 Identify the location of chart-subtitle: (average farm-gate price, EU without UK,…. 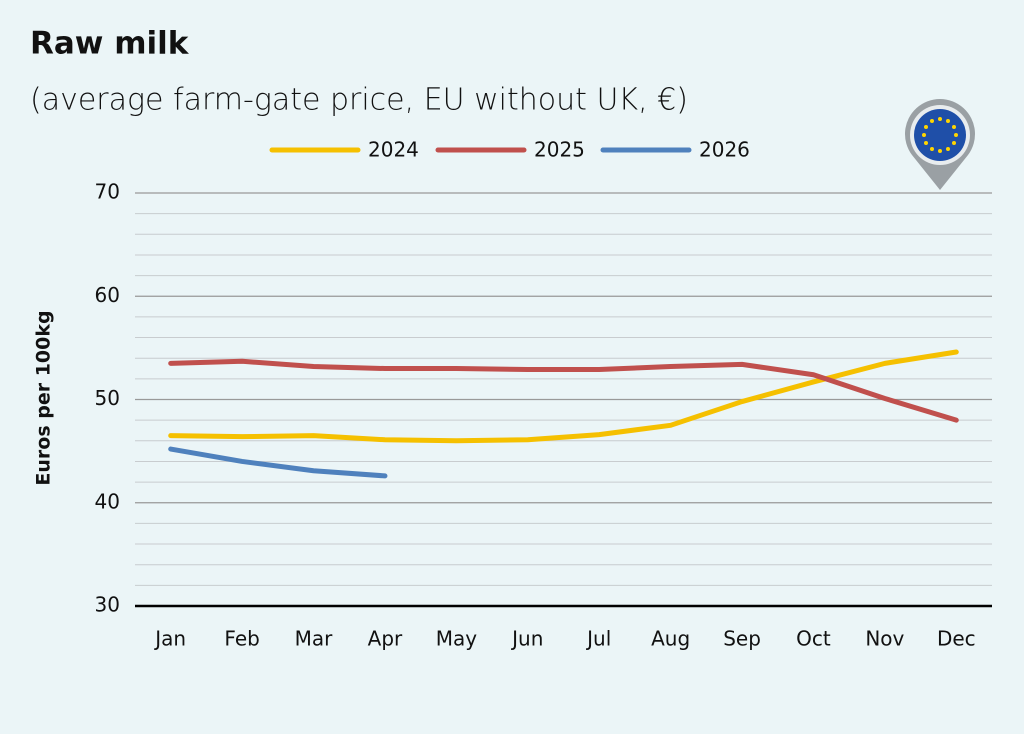
(359, 100).